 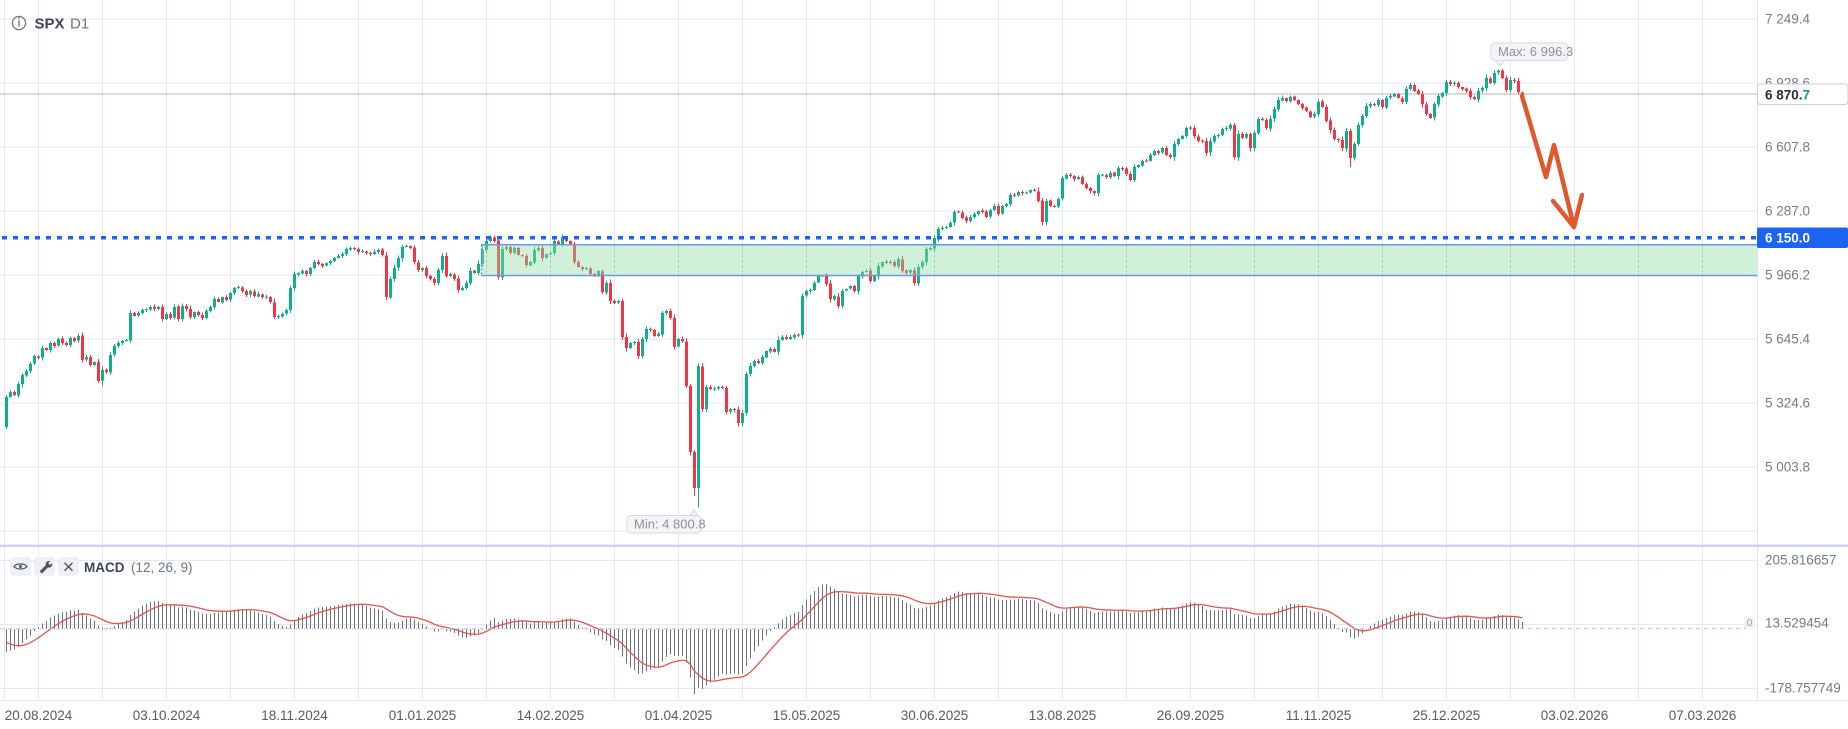 I want to click on svg-text: 13.529454, so click(x=1797, y=623).